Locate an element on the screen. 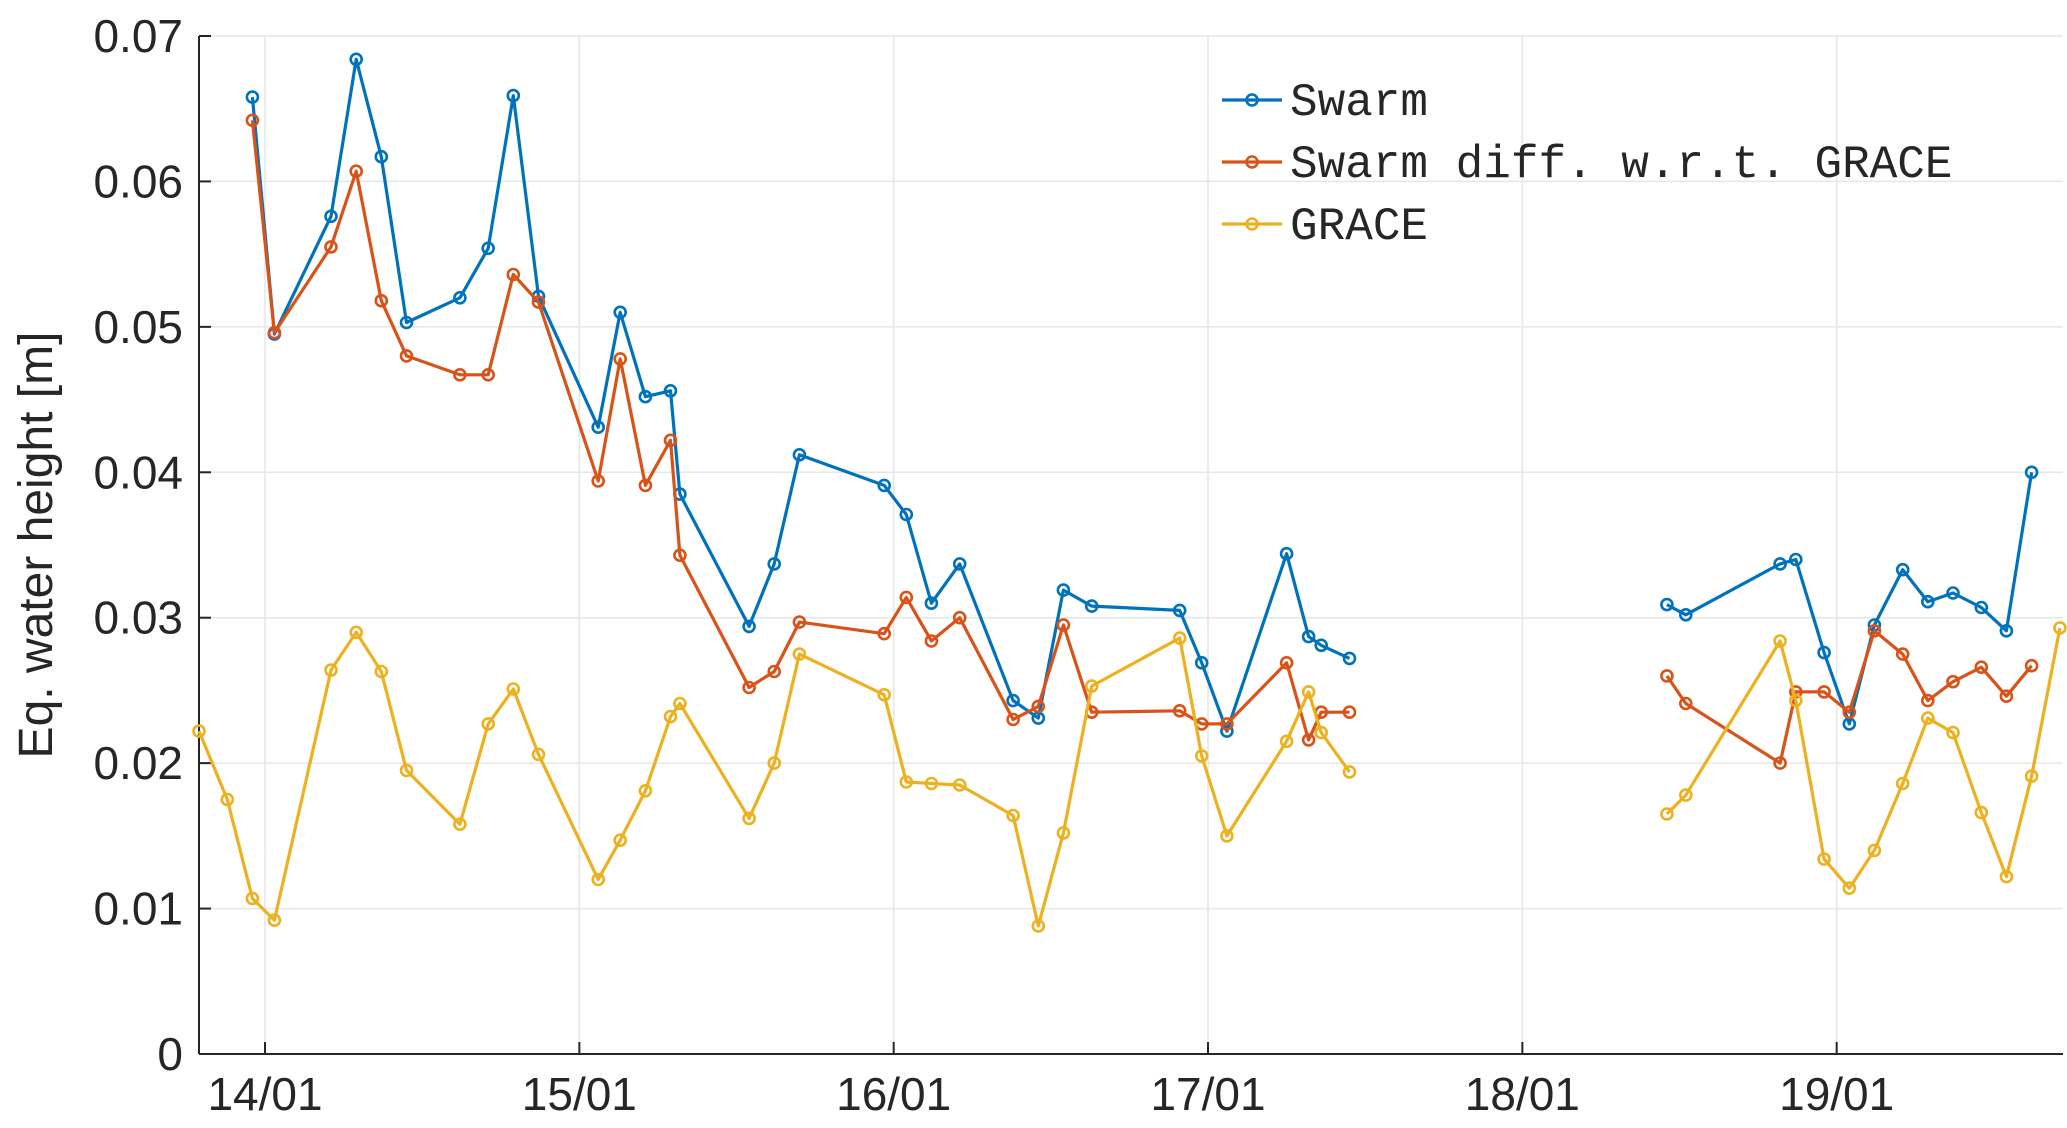  x-tick-label: 18/01 is located at coordinates (1522, 1094).